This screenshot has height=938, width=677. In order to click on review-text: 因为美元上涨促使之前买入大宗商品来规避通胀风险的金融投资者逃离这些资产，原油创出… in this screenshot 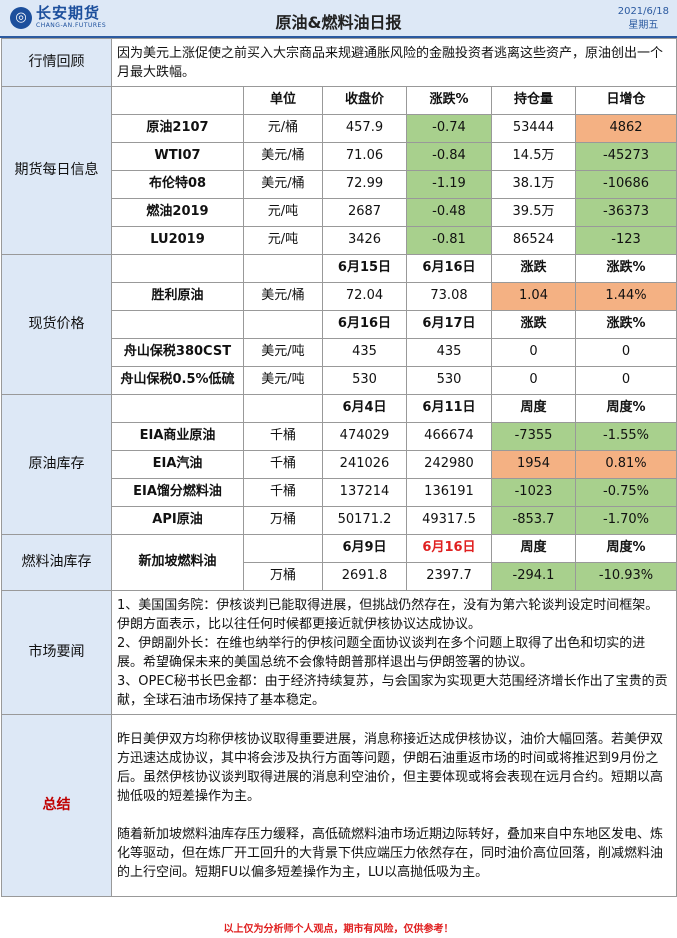, I will do `click(393, 62)`.